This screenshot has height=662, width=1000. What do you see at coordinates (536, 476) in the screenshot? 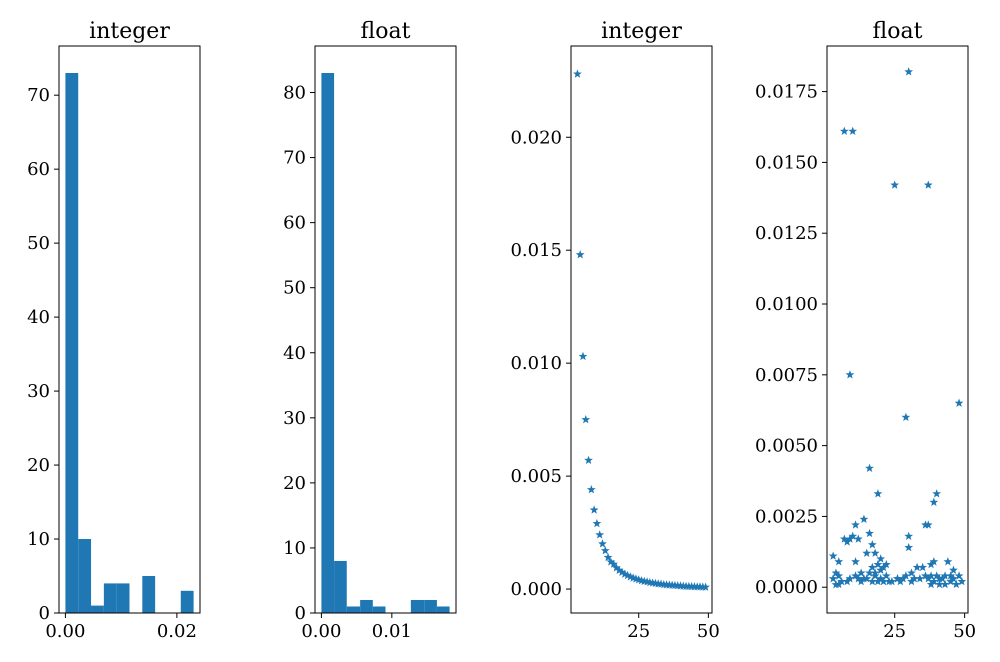
I see `y-tick-label: 0.005` at bounding box center [536, 476].